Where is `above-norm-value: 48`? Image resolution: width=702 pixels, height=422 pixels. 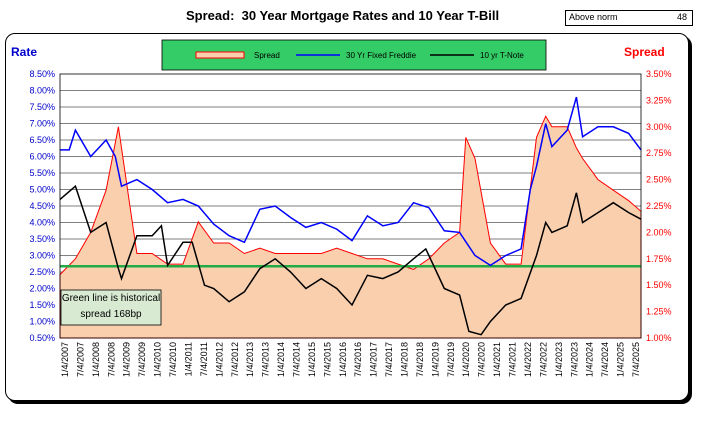
above-norm-value: 48 is located at coordinates (681, 17).